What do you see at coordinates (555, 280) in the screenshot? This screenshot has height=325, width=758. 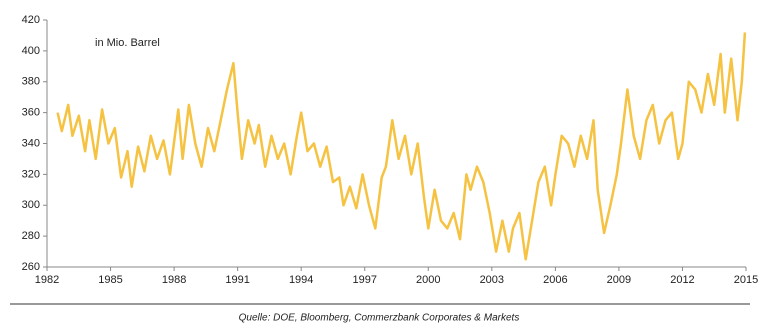 I see `x-tick-label: 2006` at bounding box center [555, 280].